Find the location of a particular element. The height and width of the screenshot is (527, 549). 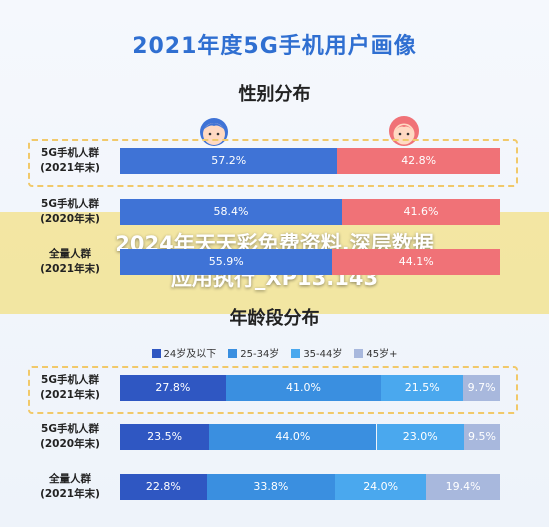

age-segment: 9.7% is located at coordinates (481, 388).